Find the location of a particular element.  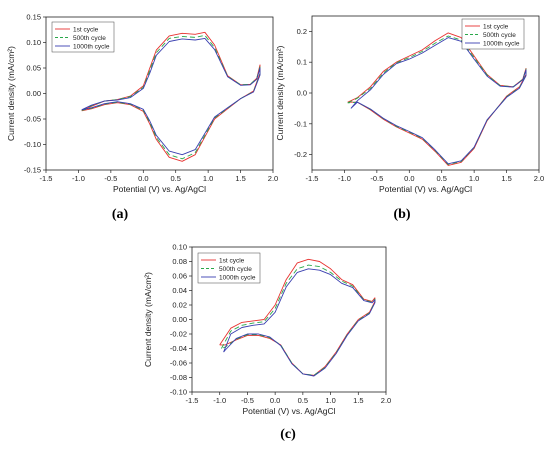

y-tick-label: 0.04 is located at coordinates (179, 290).